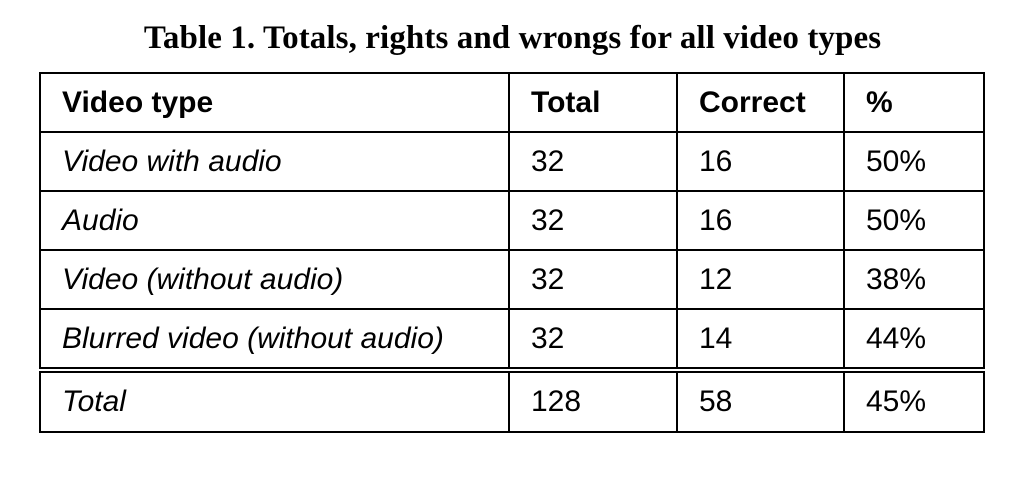 This screenshot has width=1025, height=487. I want to click on cell-percent: 44%, so click(914, 339).